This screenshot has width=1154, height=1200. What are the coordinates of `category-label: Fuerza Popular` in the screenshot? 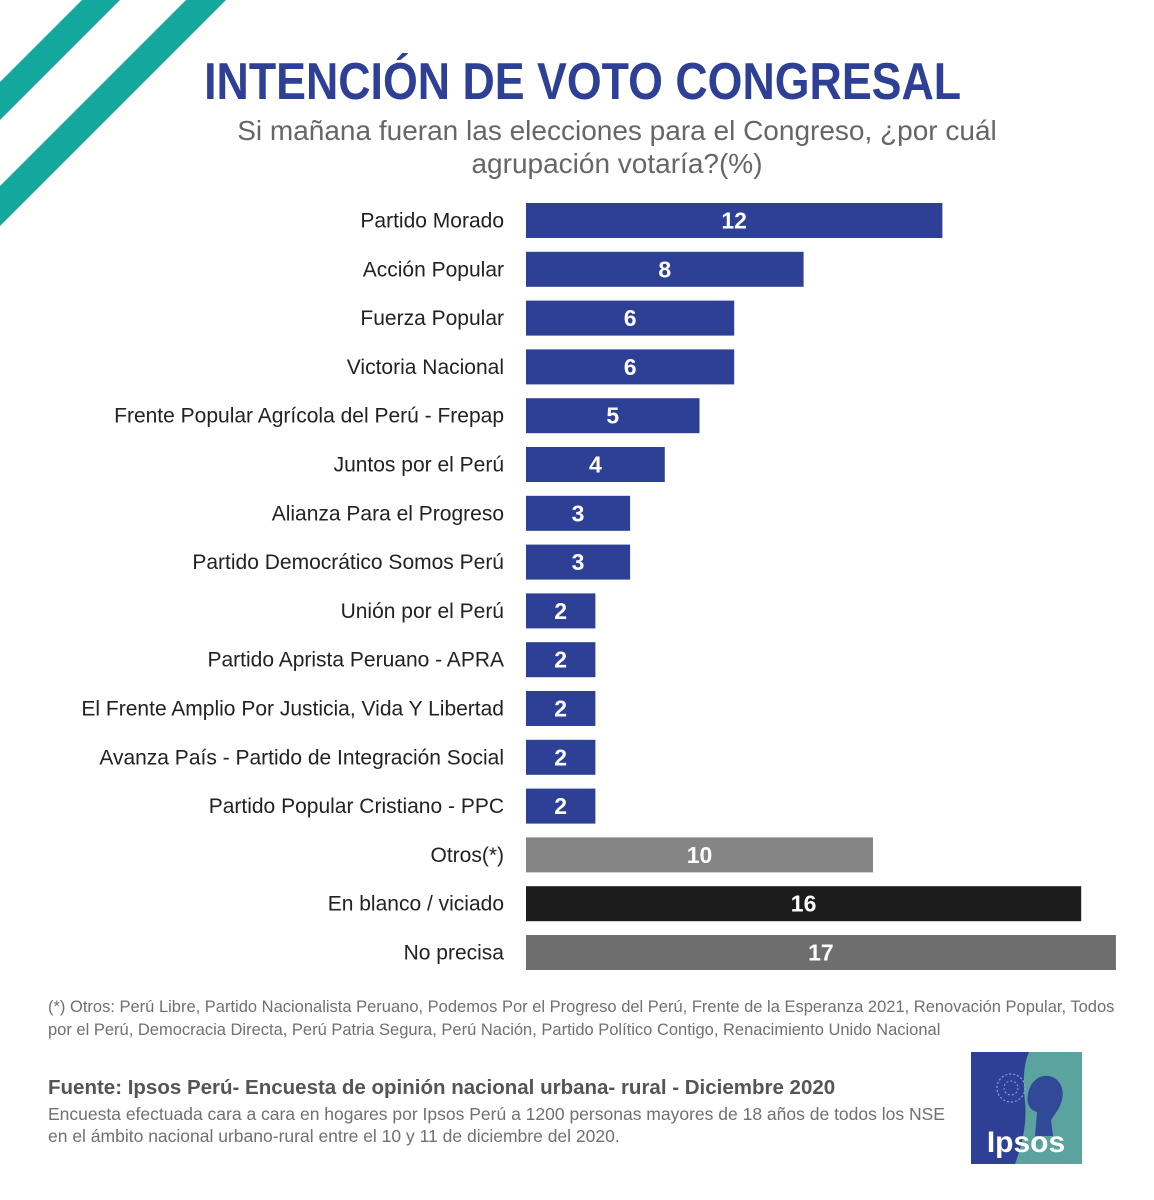 It's located at (432, 318).